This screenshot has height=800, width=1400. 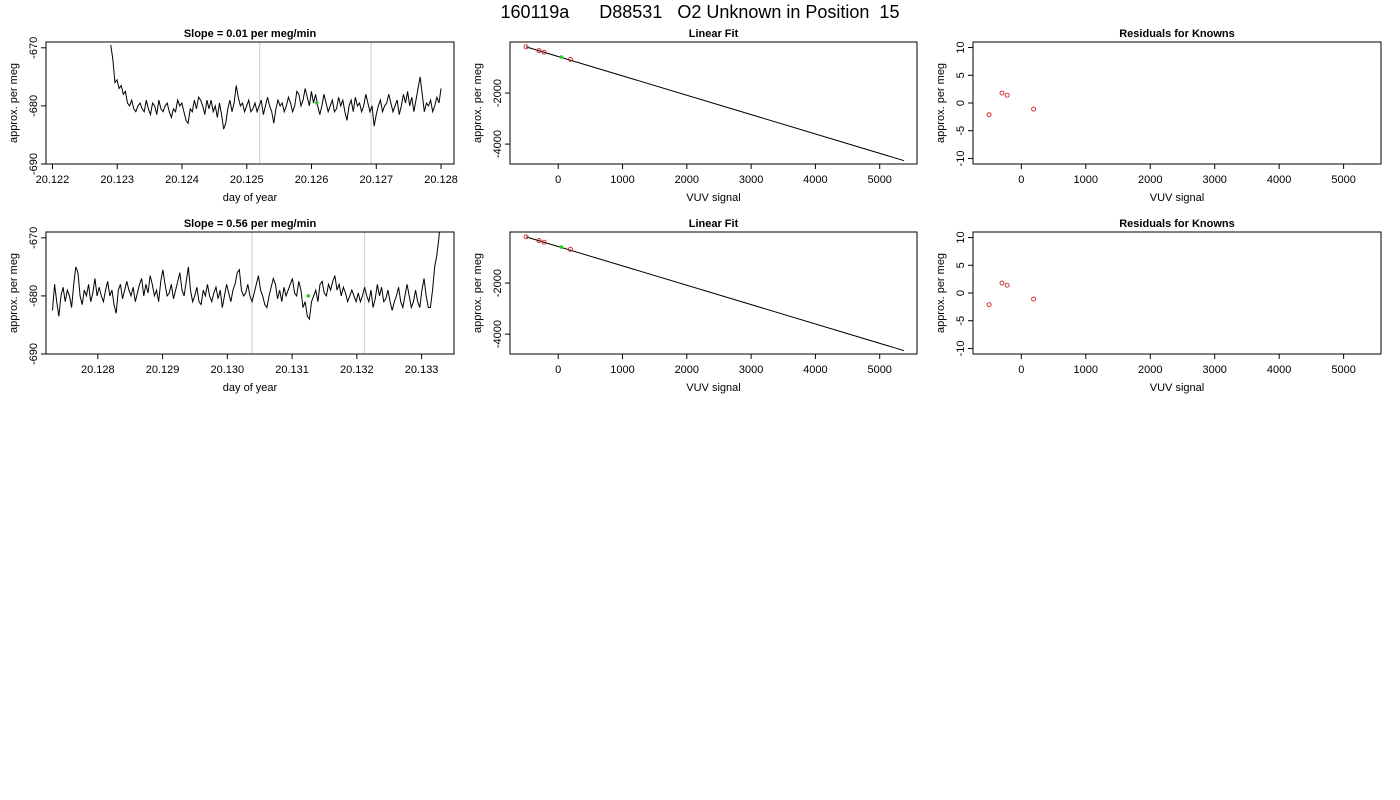 I want to click on x-tick-label: 20.124, so click(x=182, y=180).